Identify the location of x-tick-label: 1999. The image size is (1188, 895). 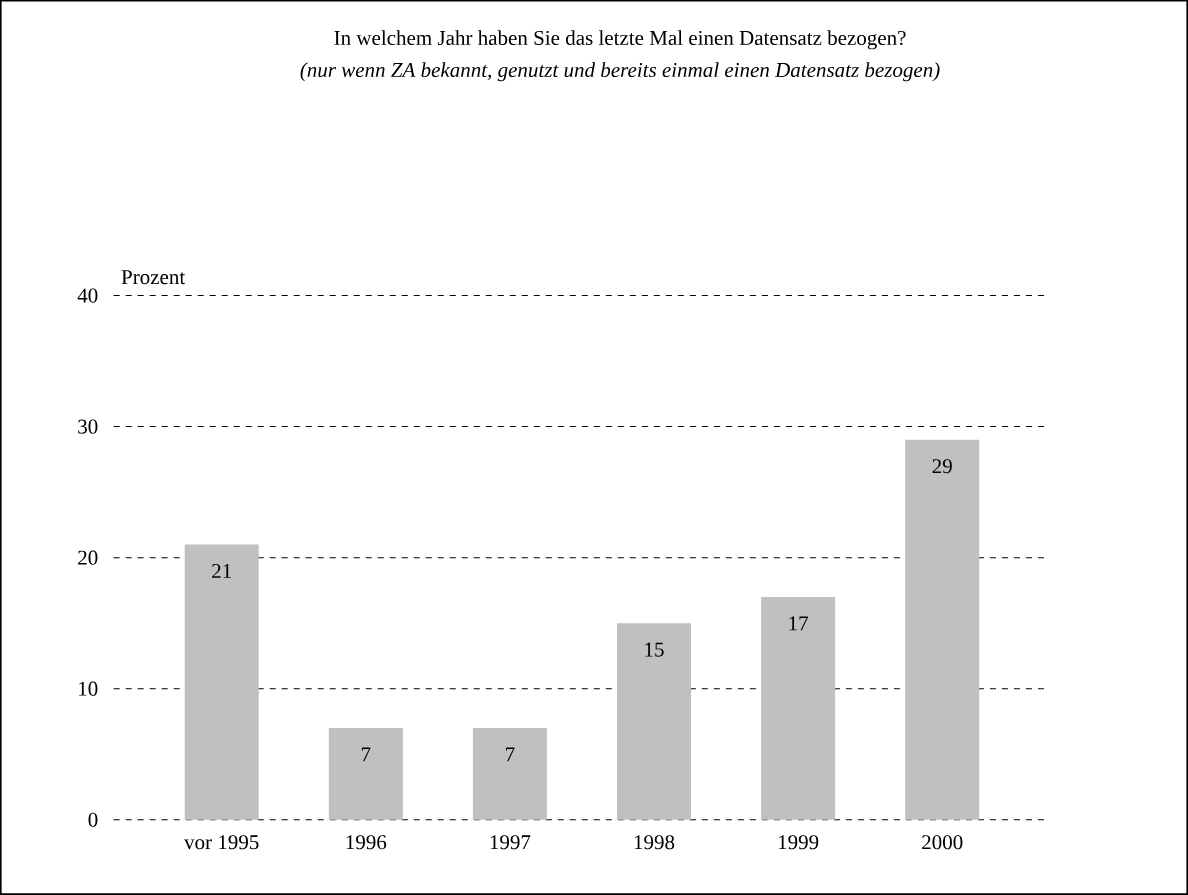
(798, 842).